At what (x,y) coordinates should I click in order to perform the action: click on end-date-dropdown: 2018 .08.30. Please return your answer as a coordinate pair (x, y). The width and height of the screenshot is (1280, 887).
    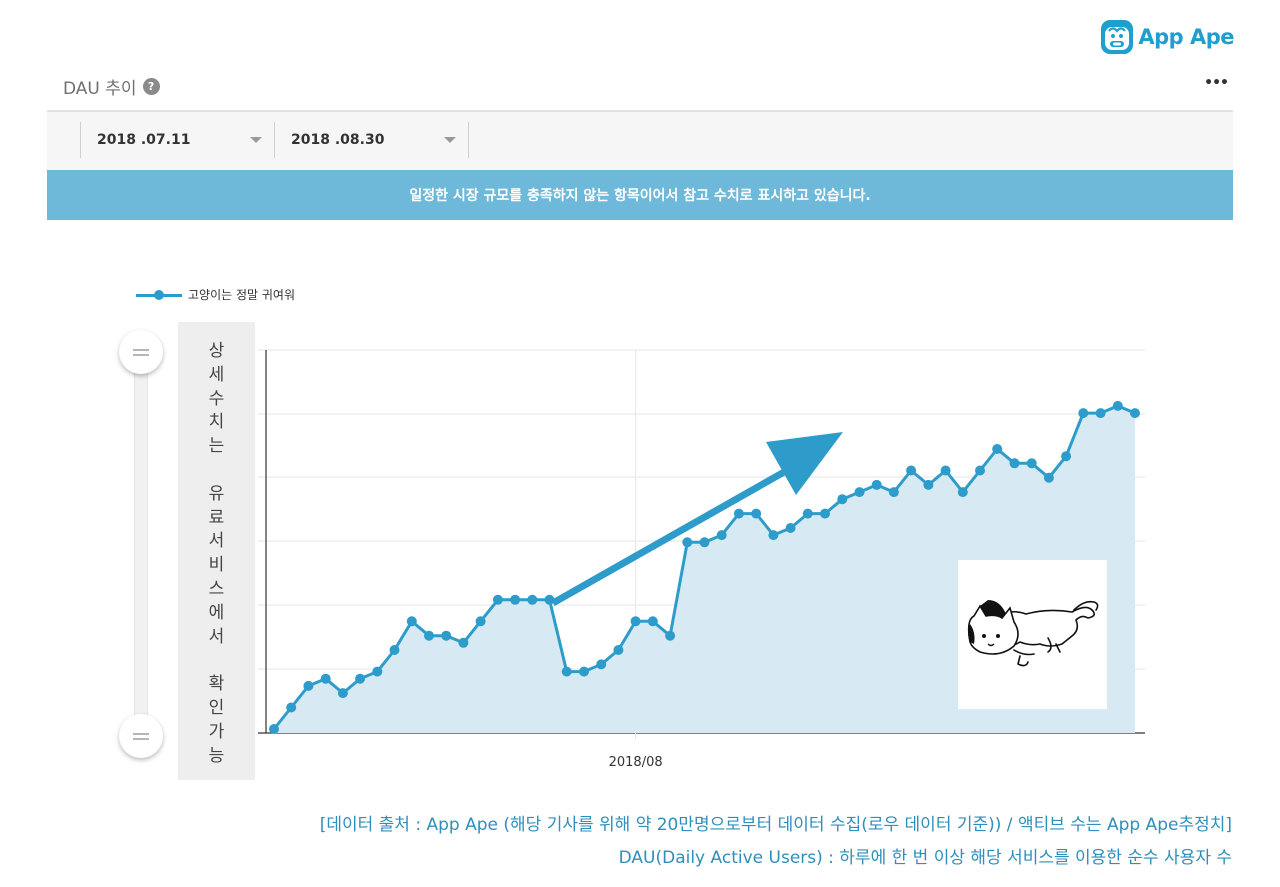
    Looking at the image, I should click on (371, 140).